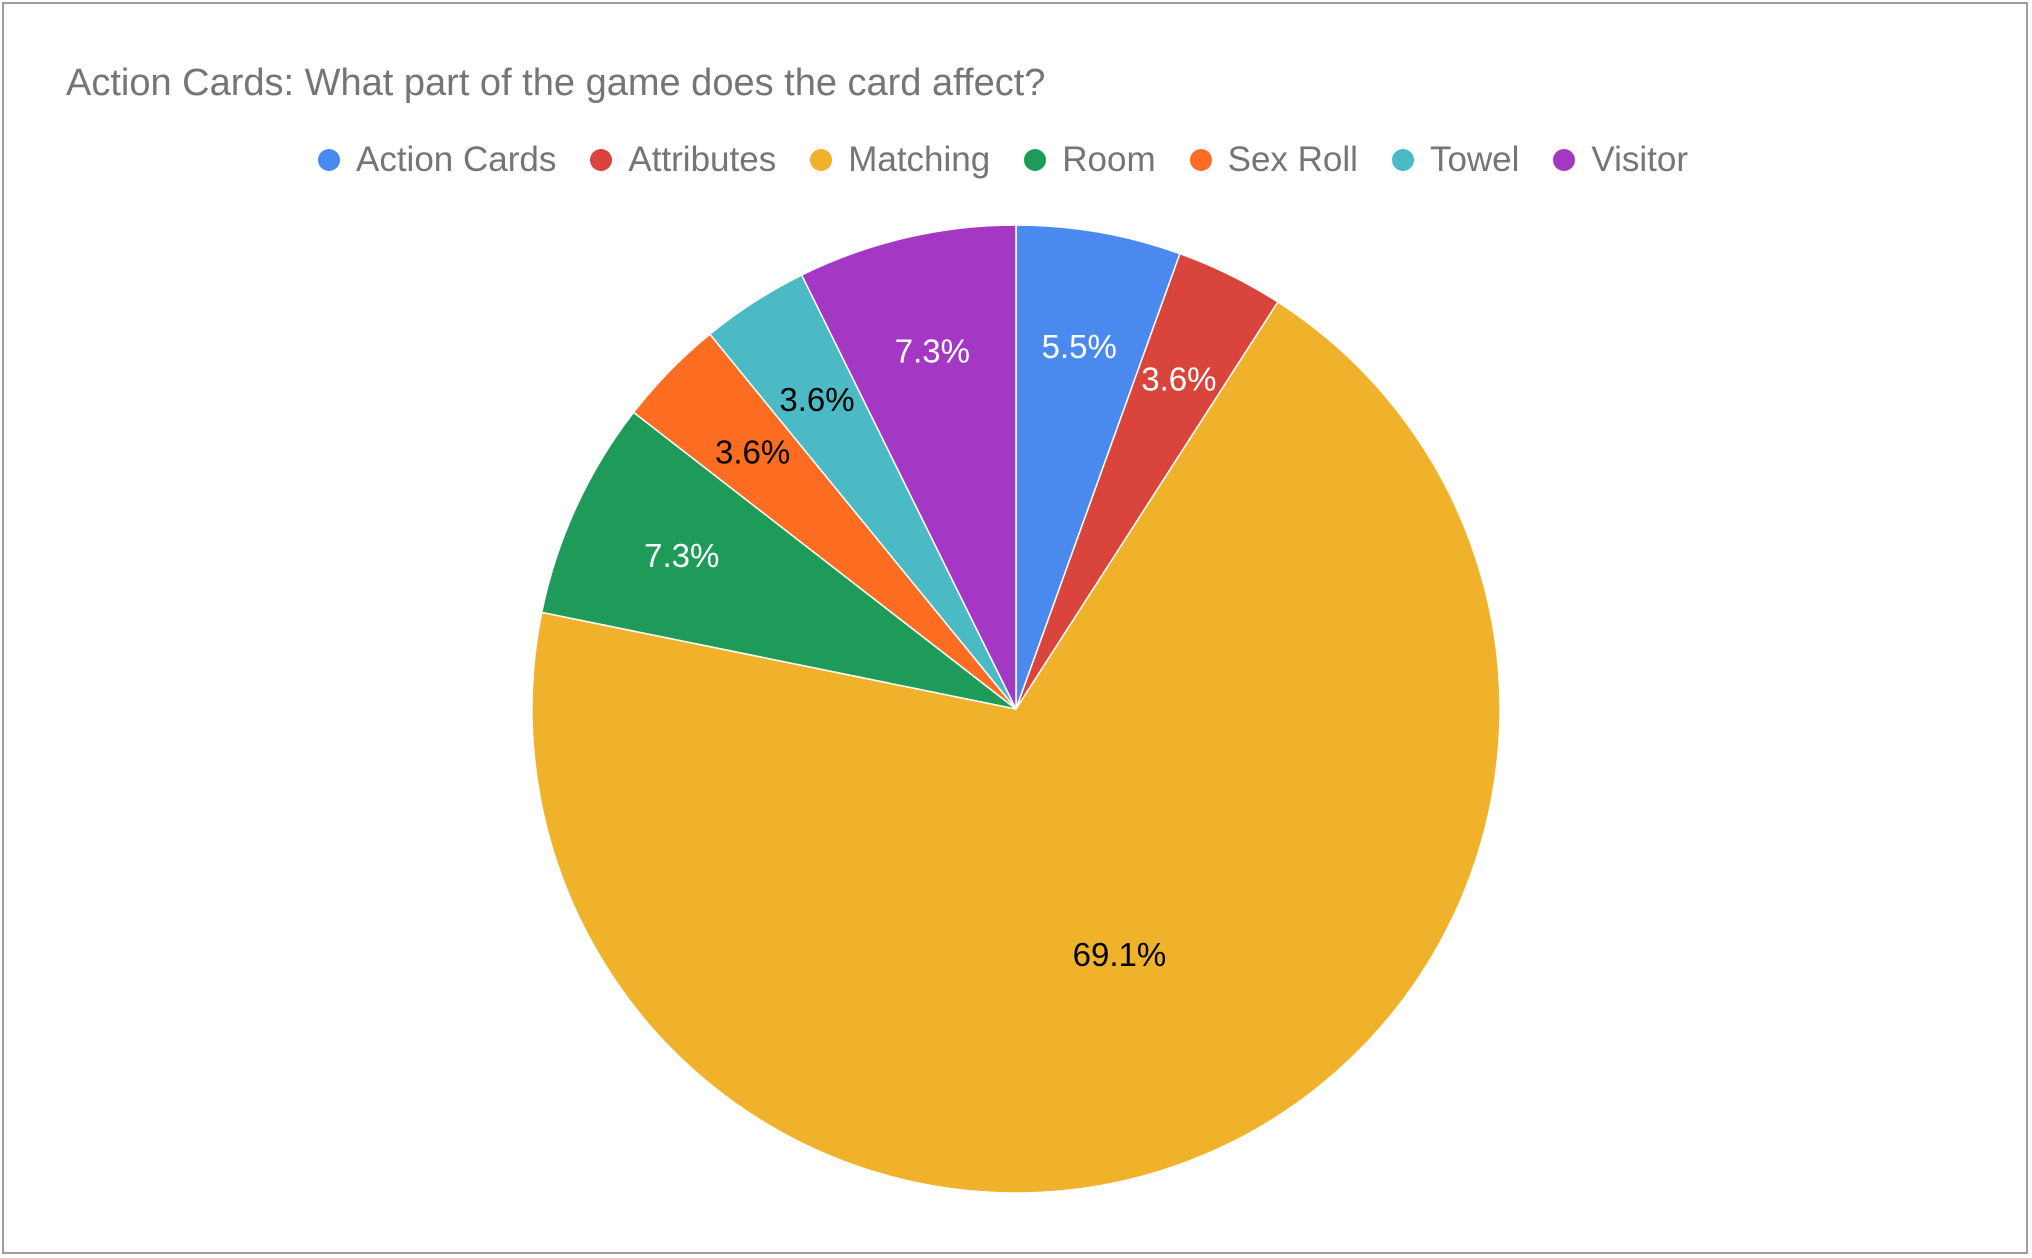  Describe the element at coordinates (932, 350) in the screenshot. I see `slice-label-visitor: 7.3%` at that location.